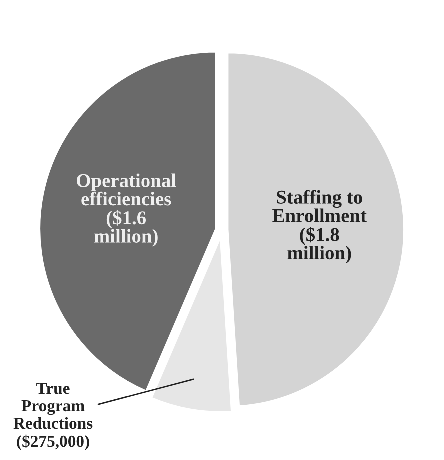 Image resolution: width=444 pixels, height=460 pixels. What do you see at coordinates (53, 442) in the screenshot?
I see `data-label: ($275,000)` at bounding box center [53, 442].